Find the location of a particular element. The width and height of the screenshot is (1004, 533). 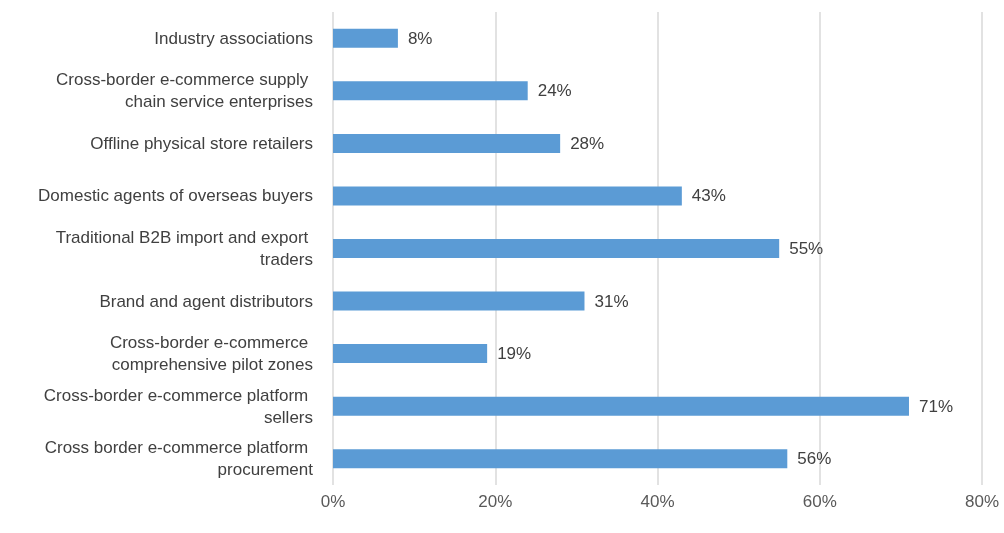

x-tick-label: 0% is located at coordinates (333, 501).